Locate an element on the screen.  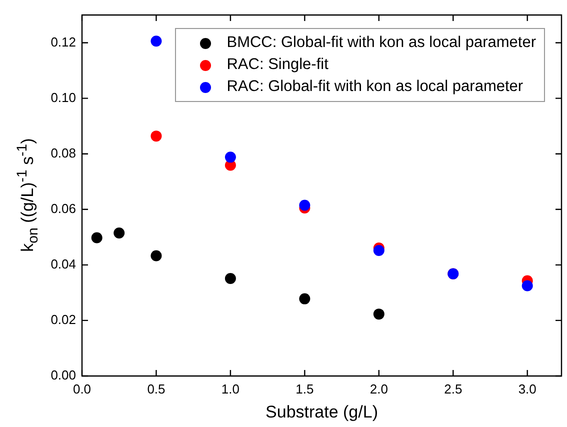
x-tick-label: 0.5 is located at coordinates (156, 388).